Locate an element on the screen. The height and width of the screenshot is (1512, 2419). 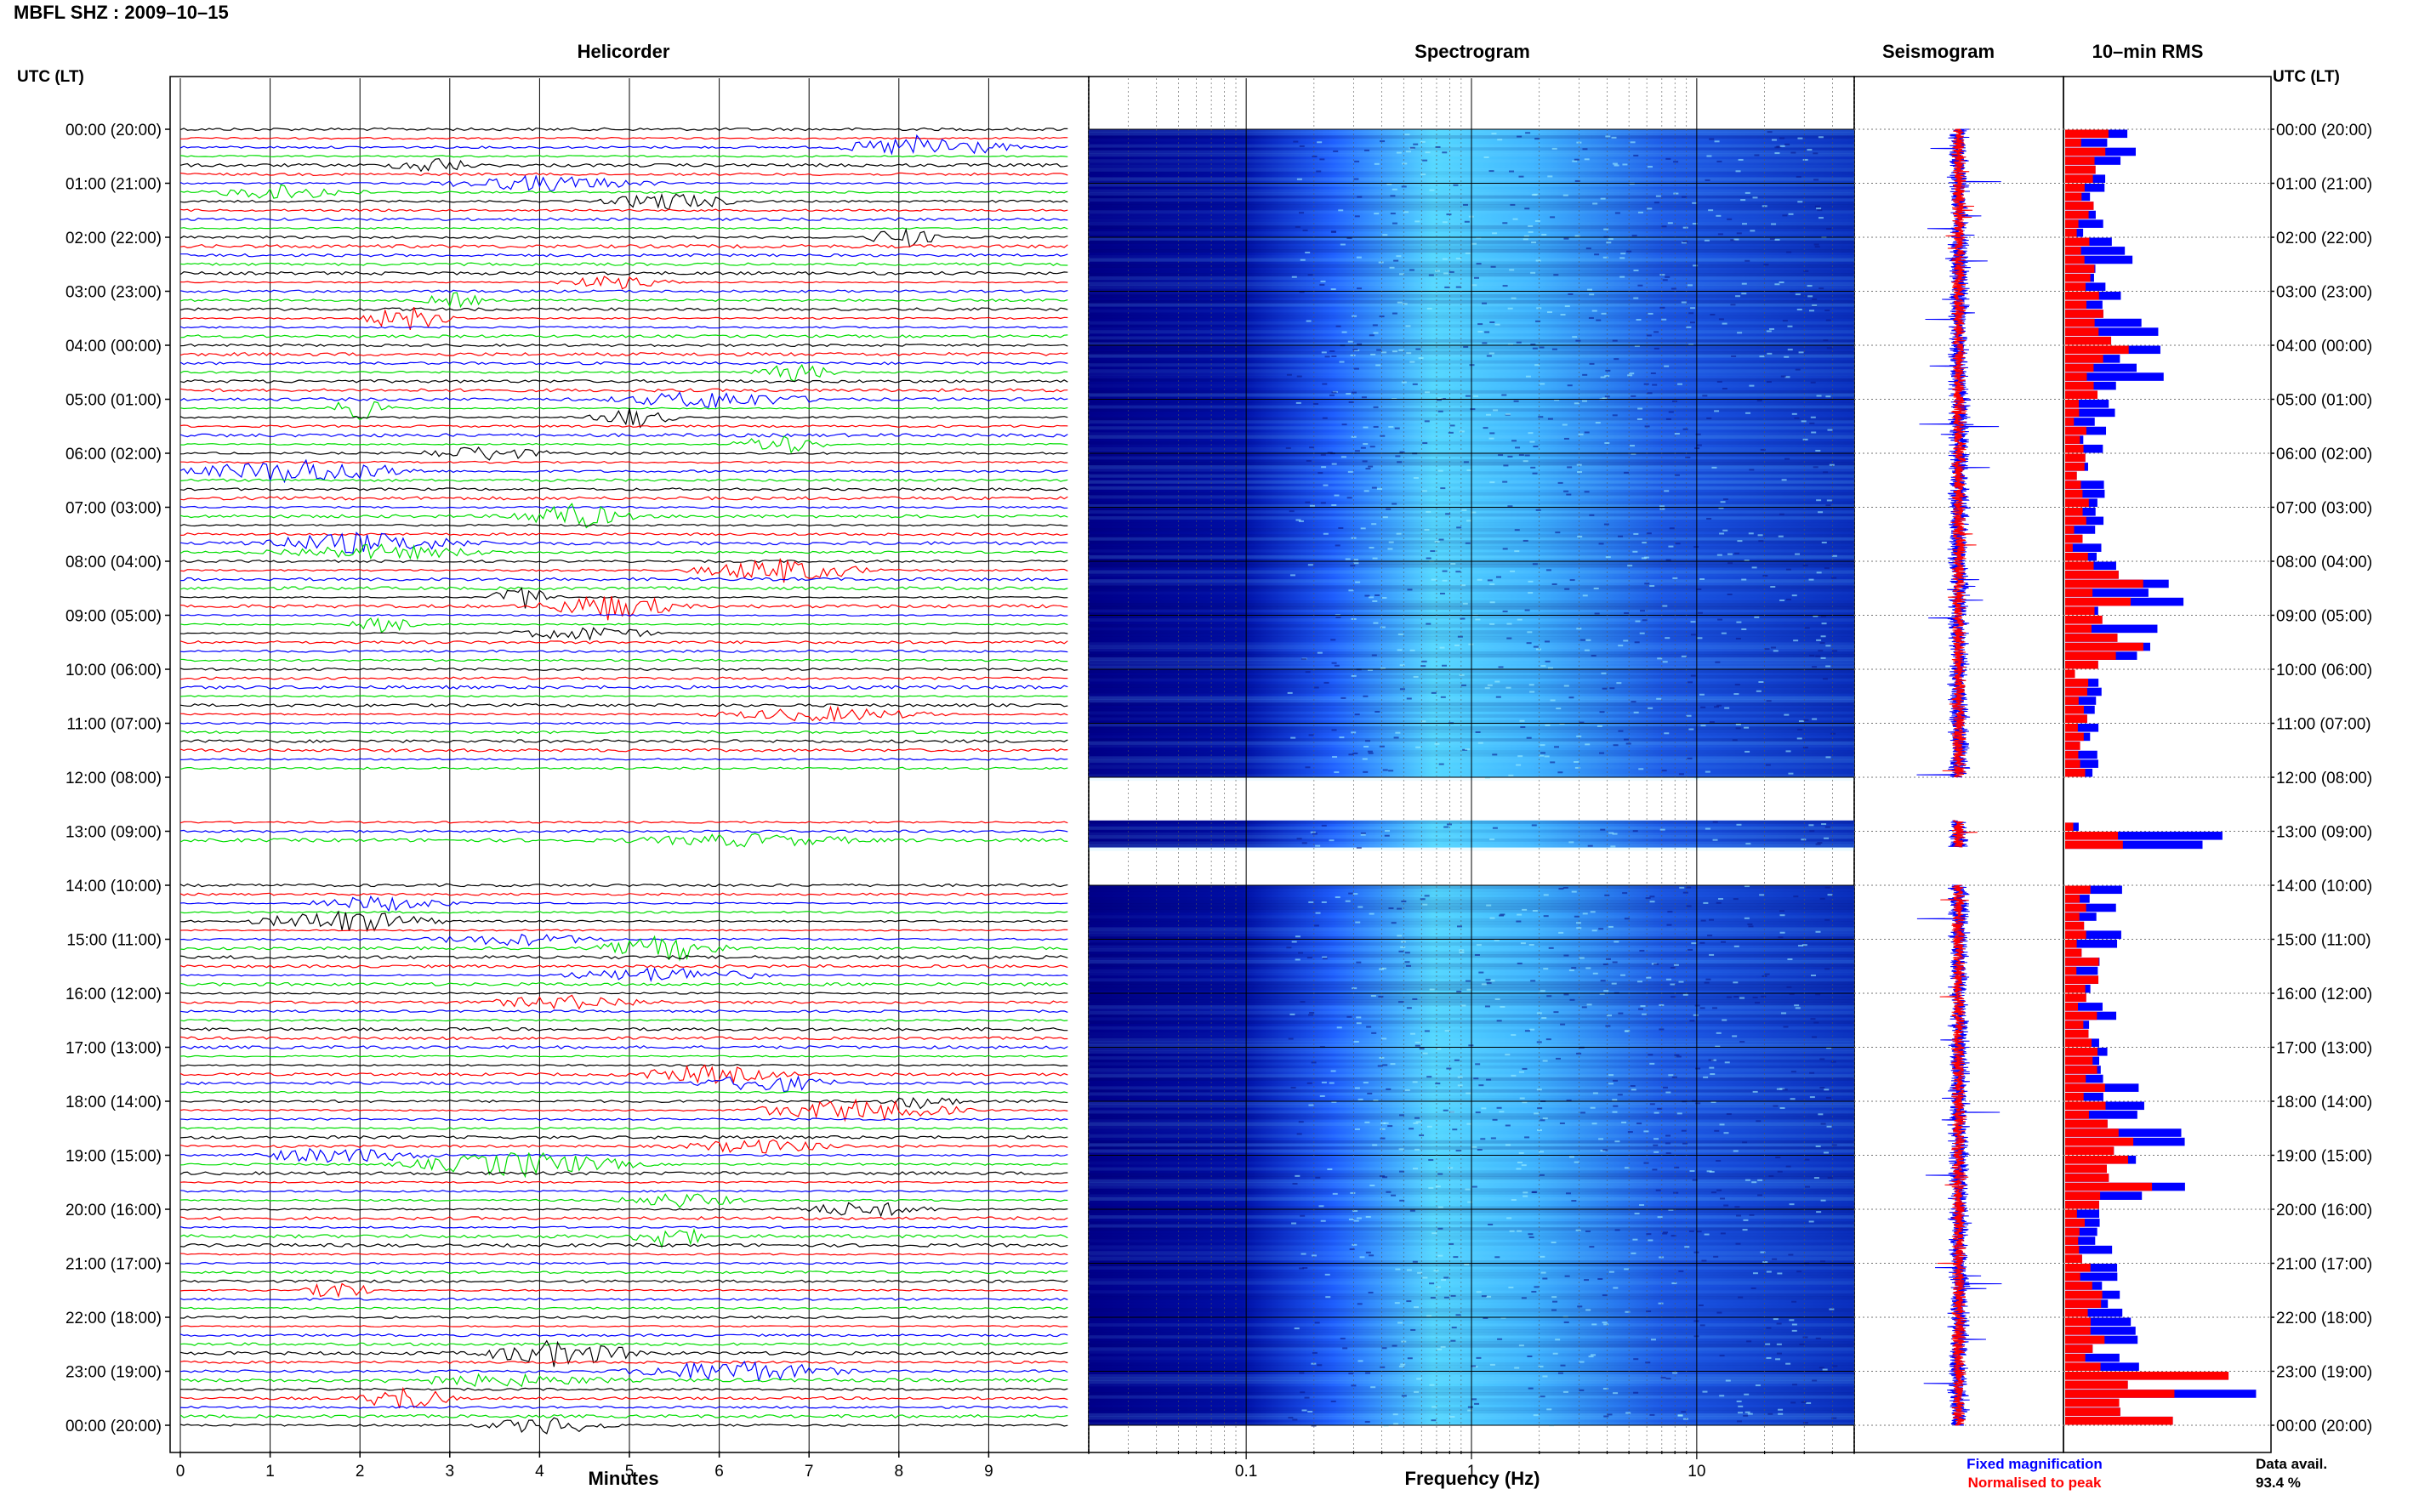
y-tick-label-left: 20:00 (16:00) is located at coordinates (113, 1210).